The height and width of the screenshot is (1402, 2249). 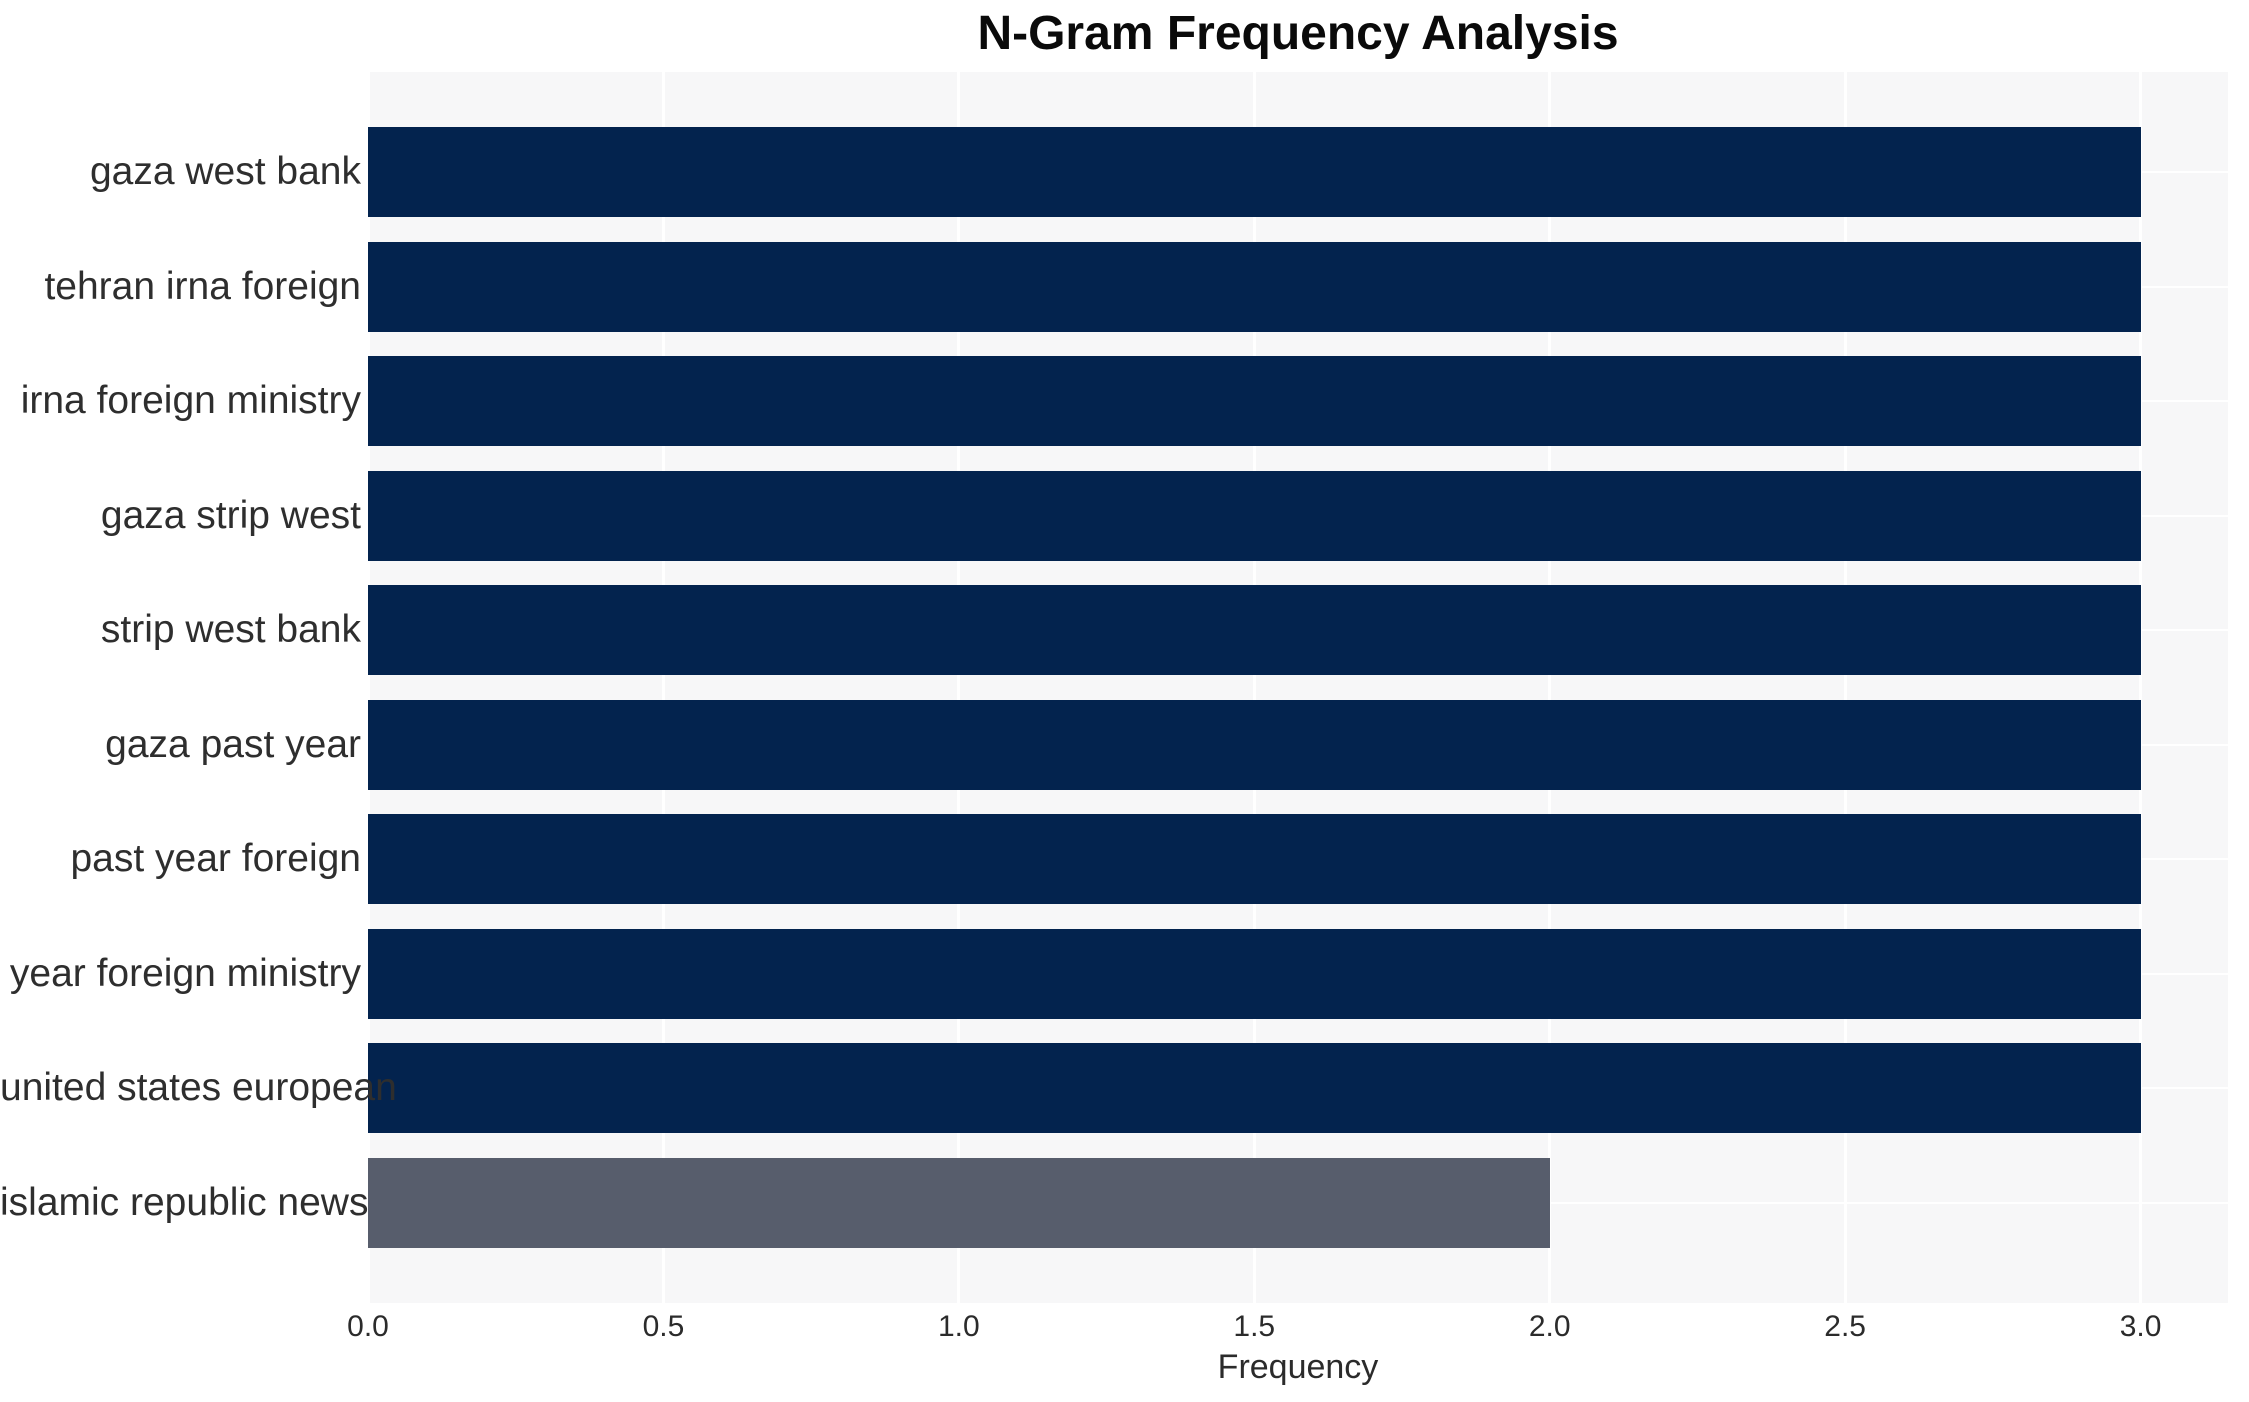 What do you see at coordinates (958, 1326) in the screenshot?
I see `x-tick-label: 1.0` at bounding box center [958, 1326].